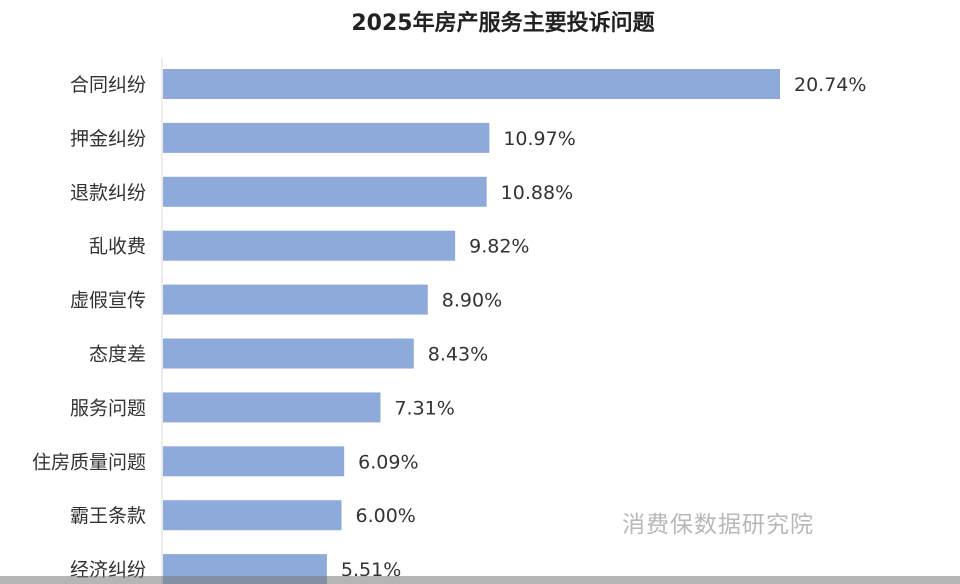 The width and height of the screenshot is (960, 584). I want to click on category-label: 住房质量问题, so click(89, 462).